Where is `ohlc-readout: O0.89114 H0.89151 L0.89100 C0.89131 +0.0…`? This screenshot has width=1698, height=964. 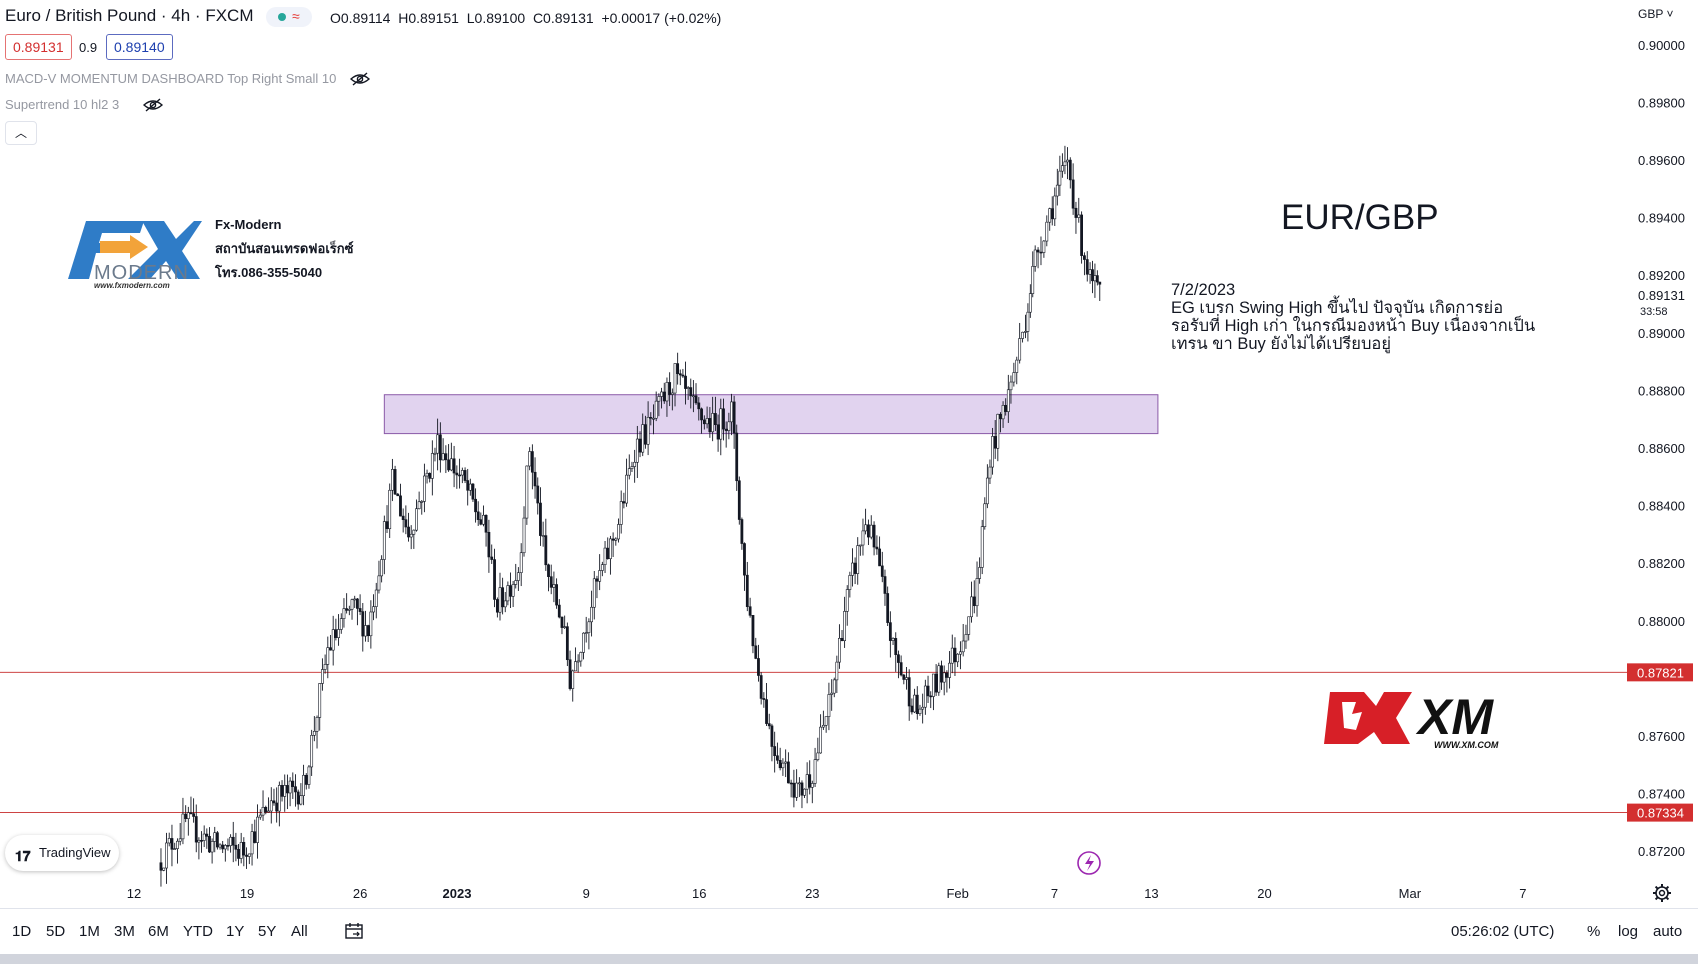
ohlc-readout: O0.89114 H0.89151 L0.89100 C0.89131 +0.0… is located at coordinates (525, 18).